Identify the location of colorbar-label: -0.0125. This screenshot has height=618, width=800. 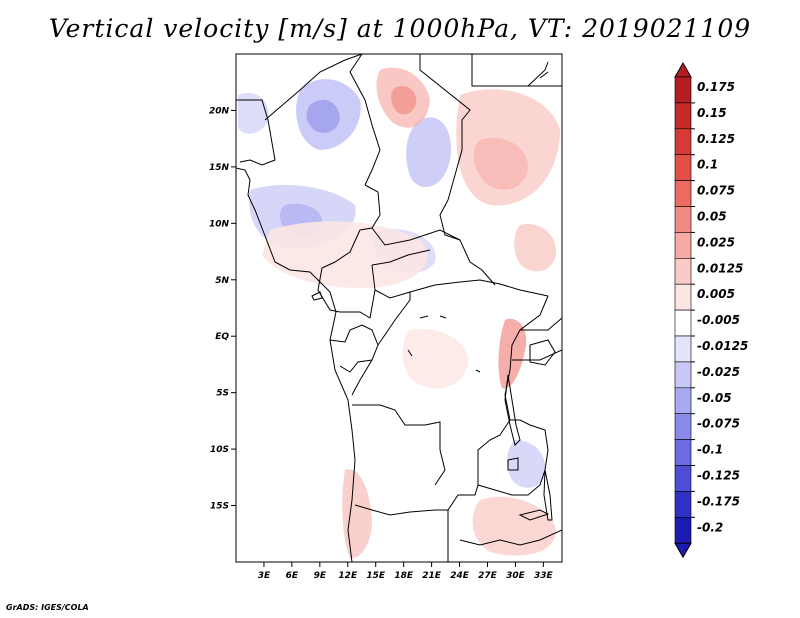
(722, 346).